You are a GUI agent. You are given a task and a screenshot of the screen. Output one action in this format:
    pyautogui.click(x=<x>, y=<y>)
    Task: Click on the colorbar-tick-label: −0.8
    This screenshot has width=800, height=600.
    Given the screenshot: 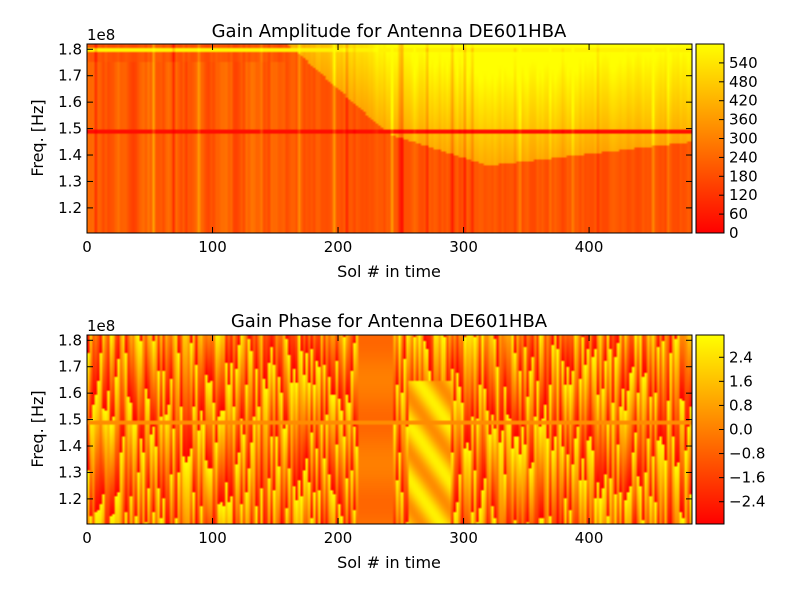 What is the action you would take?
    pyautogui.click(x=747, y=454)
    